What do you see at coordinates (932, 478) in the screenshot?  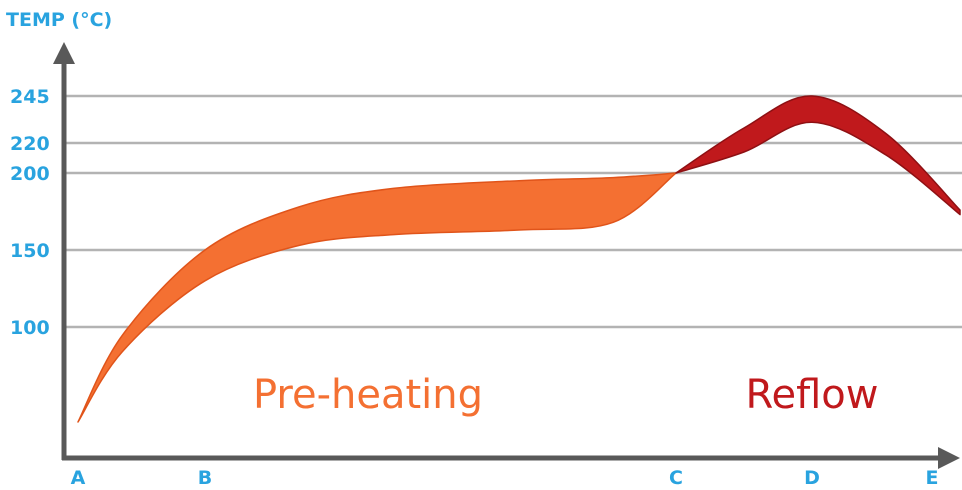 I see `x-tick-label-e: E` at bounding box center [932, 478].